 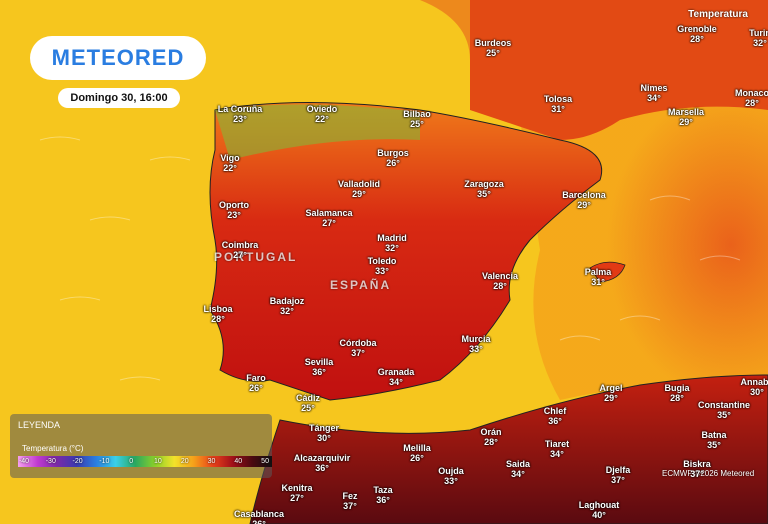 What do you see at coordinates (158, 461) in the screenshot?
I see `legend-tick: 10` at bounding box center [158, 461].